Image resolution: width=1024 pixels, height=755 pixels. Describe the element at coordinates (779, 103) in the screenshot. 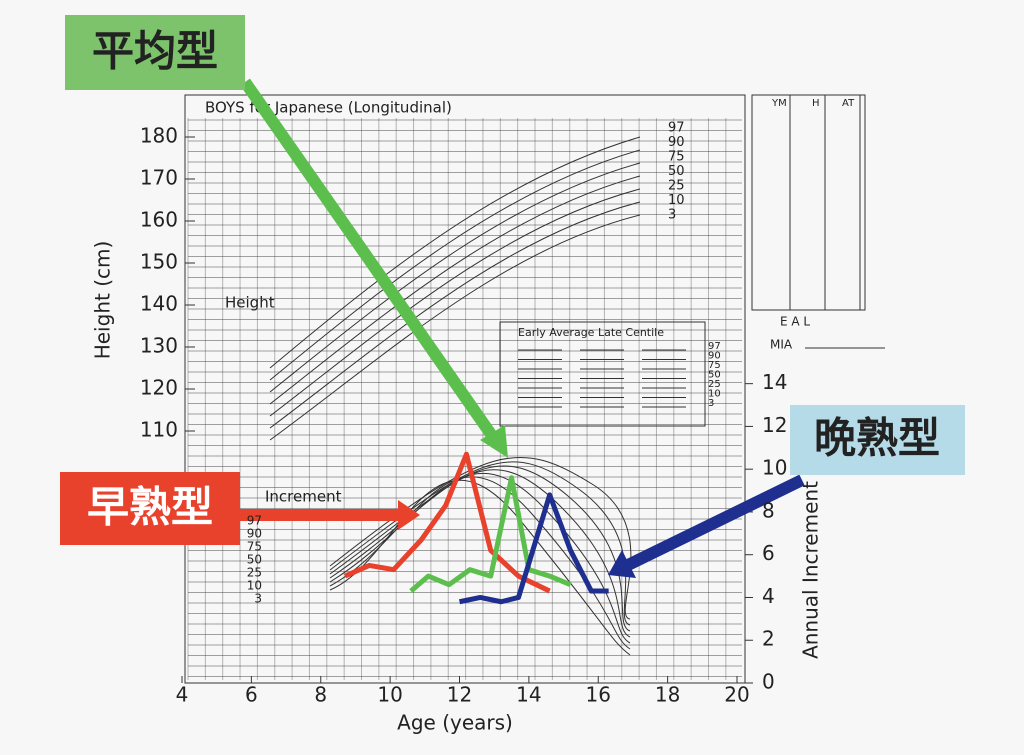

I see `table-header: YM` at that location.